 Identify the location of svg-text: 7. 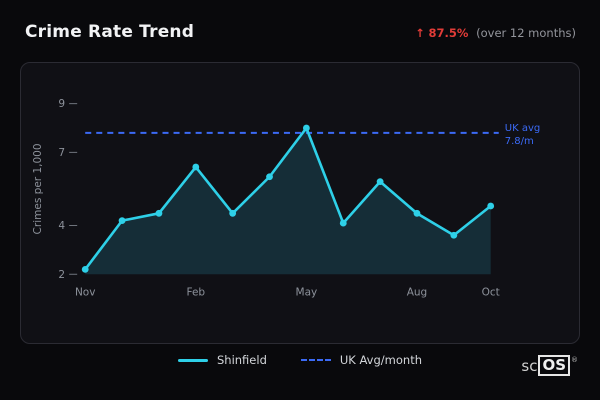
(61, 153).